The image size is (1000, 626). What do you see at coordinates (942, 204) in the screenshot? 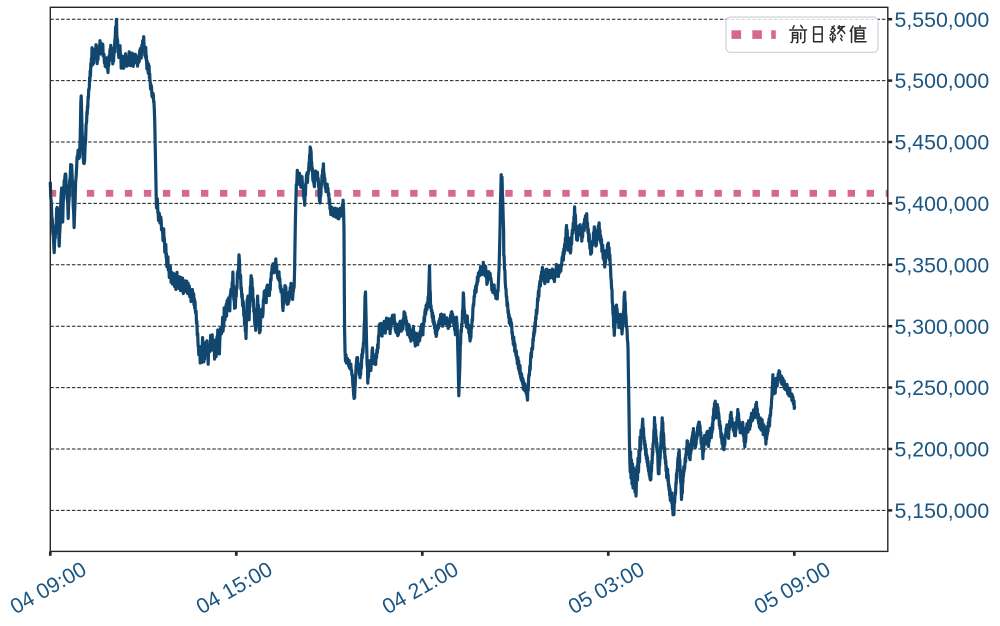
I see `svg-text: 5,400,000` at bounding box center [942, 204].